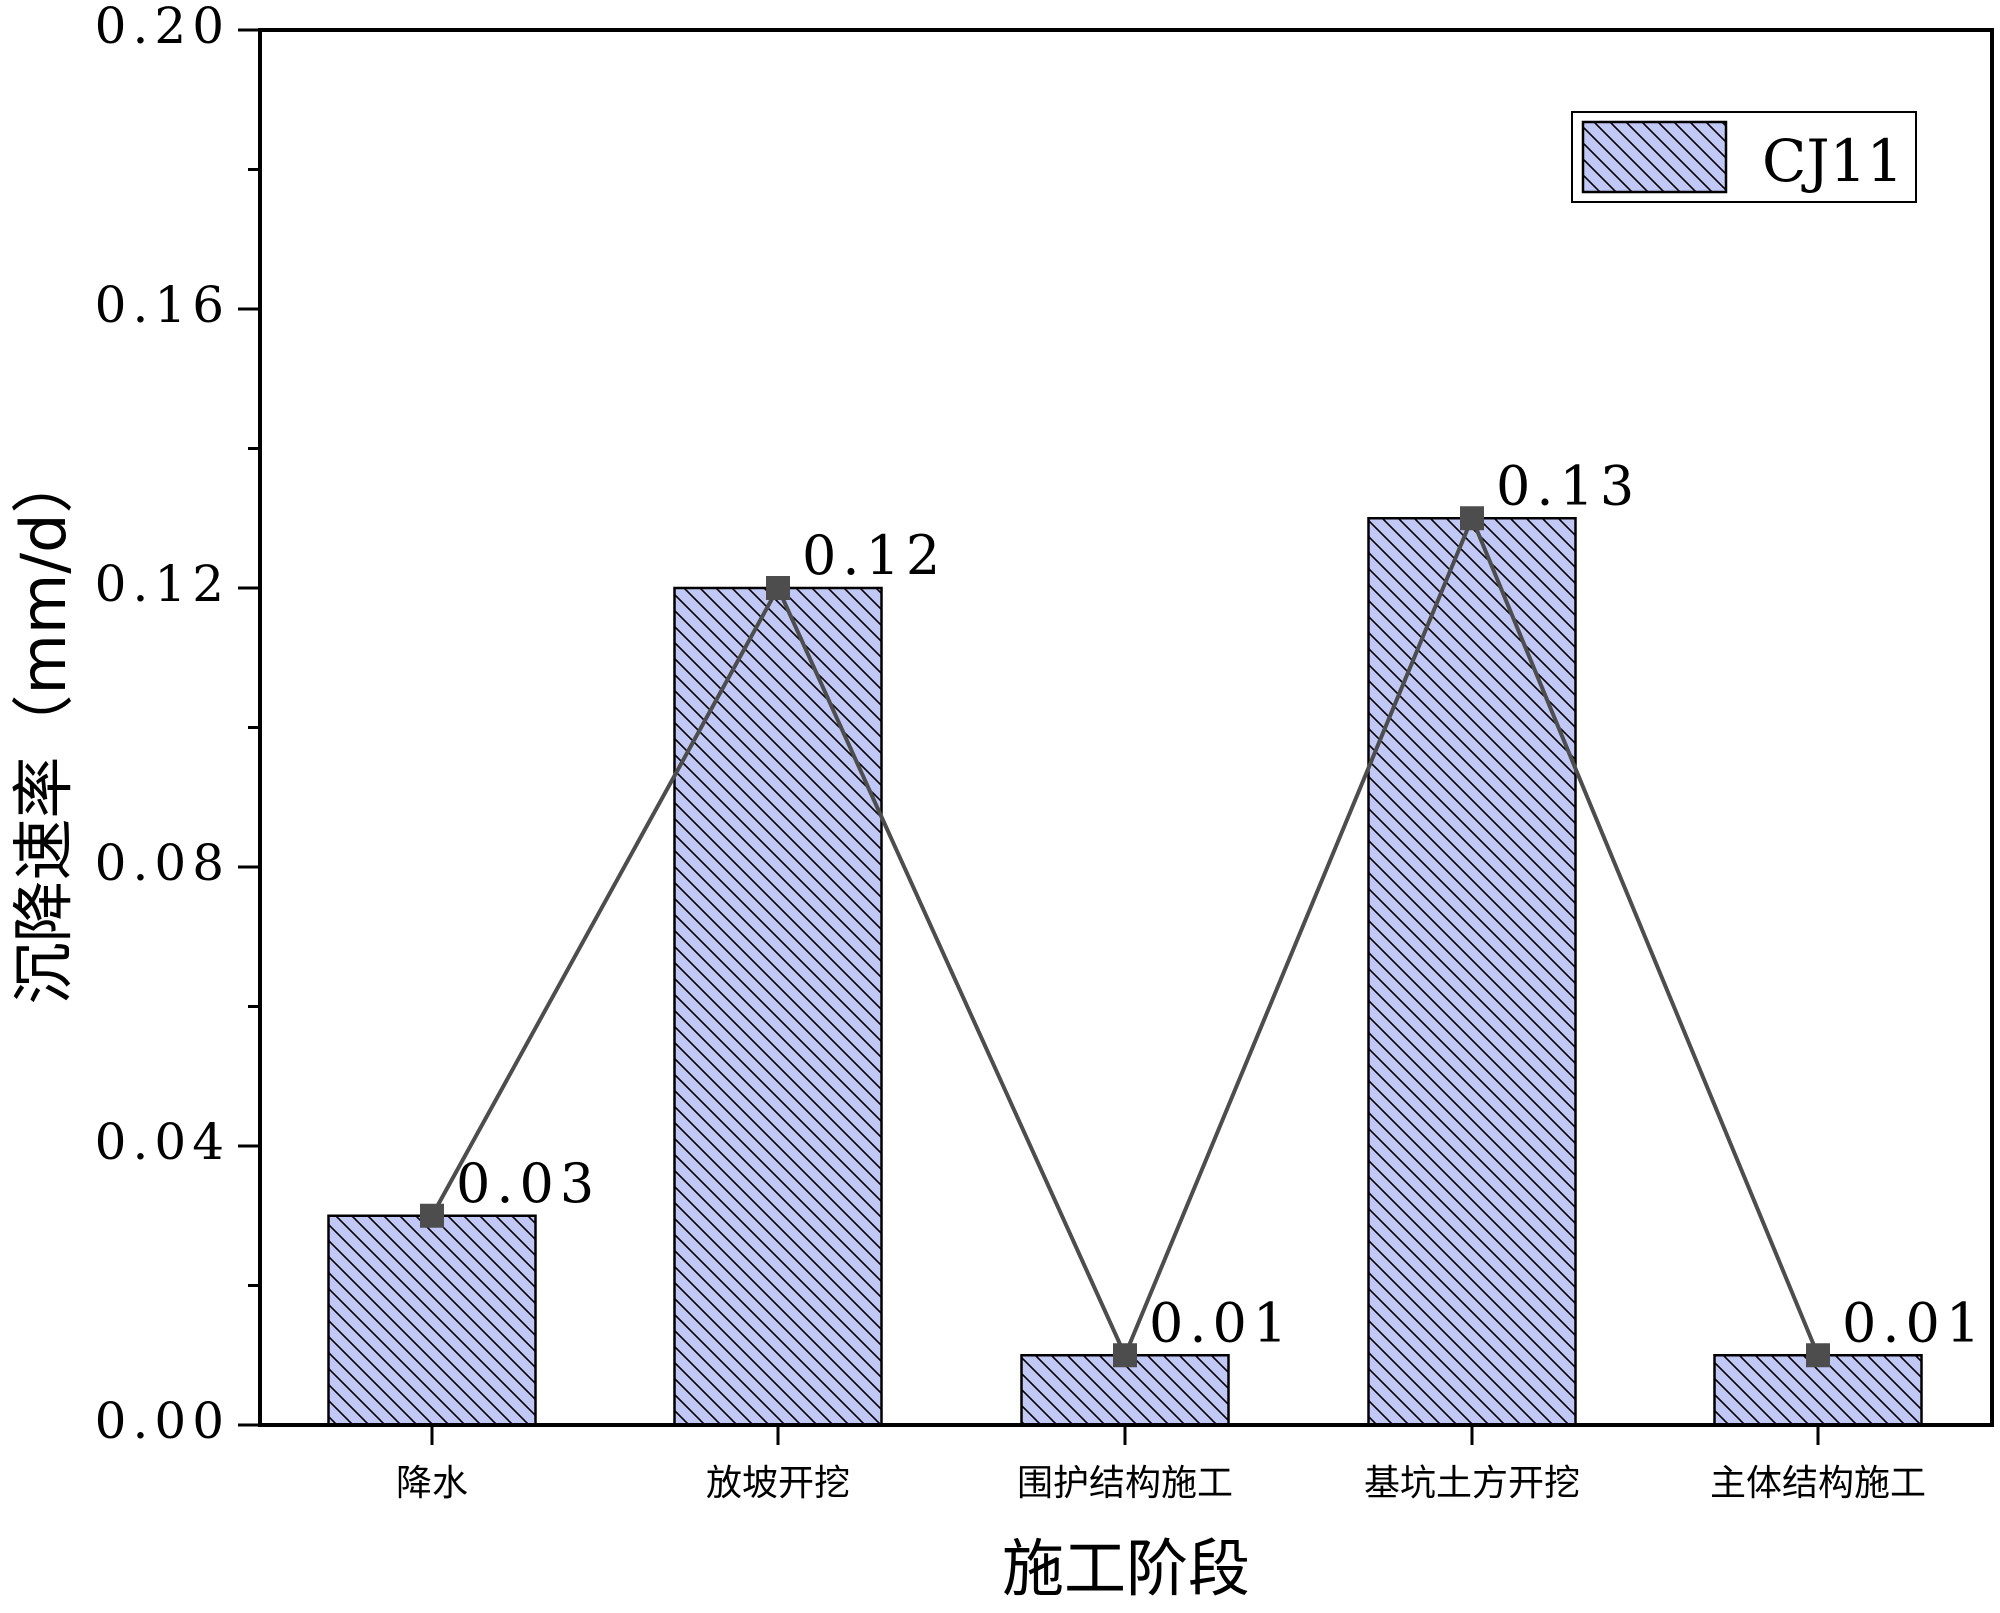 The height and width of the screenshot is (1613, 2000). I want to click on legend: CJ11, so click(1744, 157).